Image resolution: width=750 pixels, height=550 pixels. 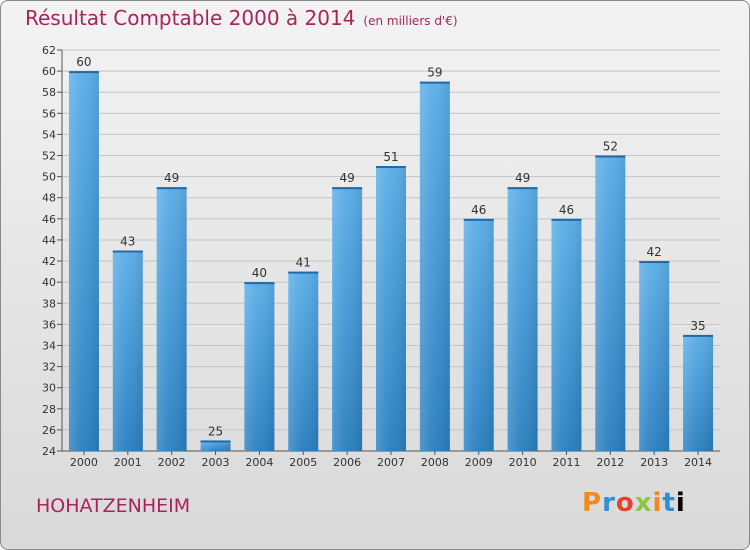 I want to click on y-tick-label: 26, so click(x=49, y=430).